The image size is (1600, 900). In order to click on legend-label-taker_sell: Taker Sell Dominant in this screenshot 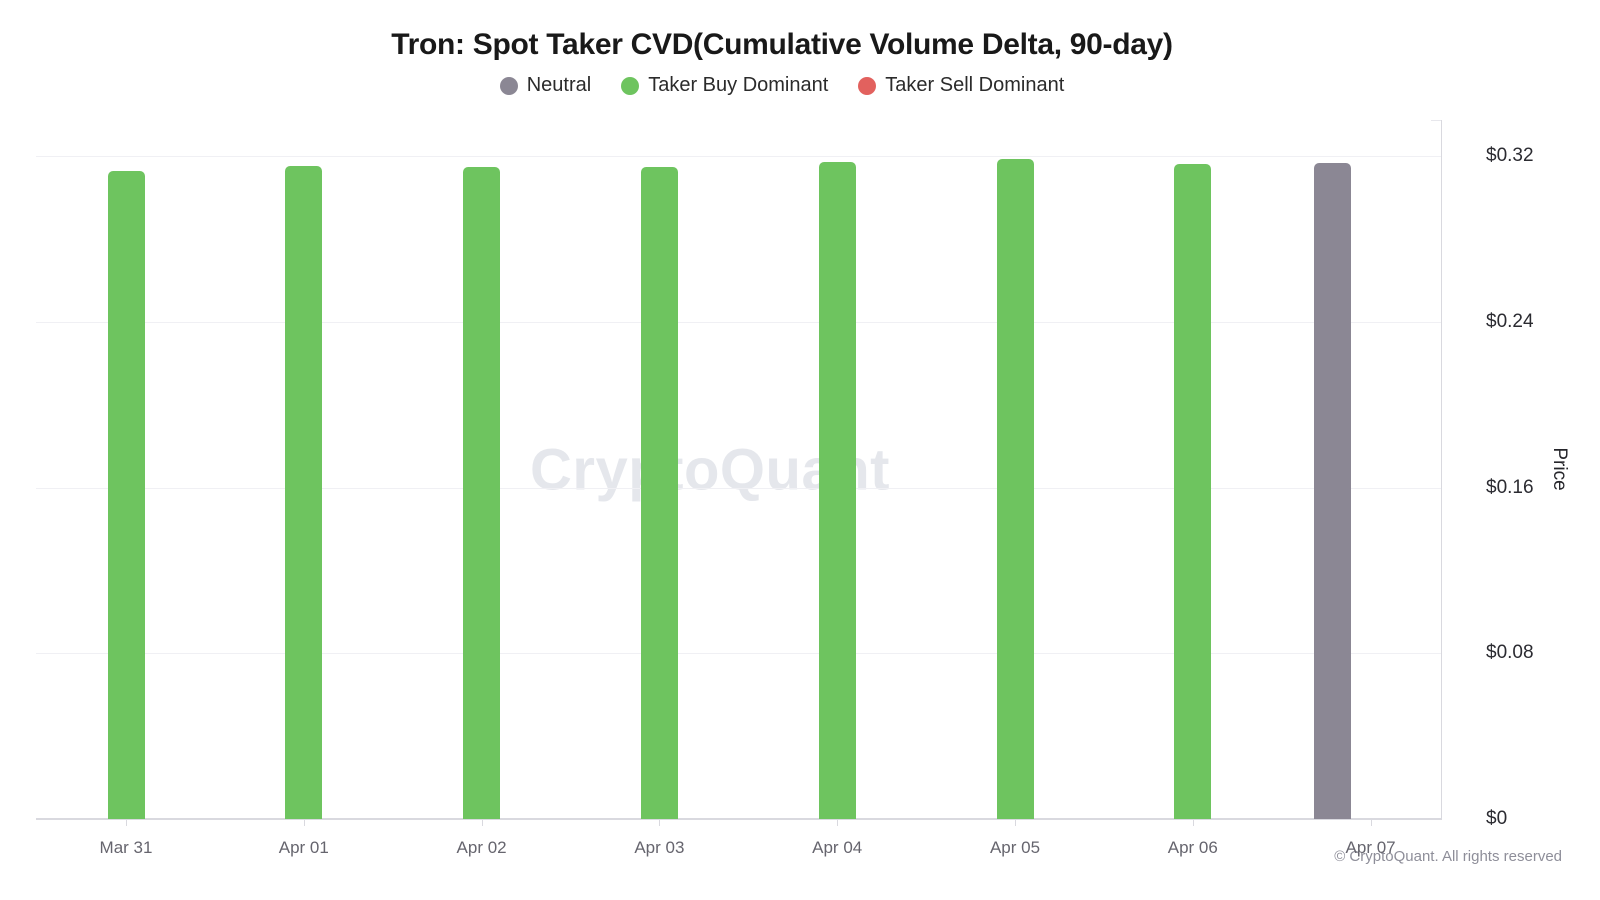, I will do `click(975, 85)`.